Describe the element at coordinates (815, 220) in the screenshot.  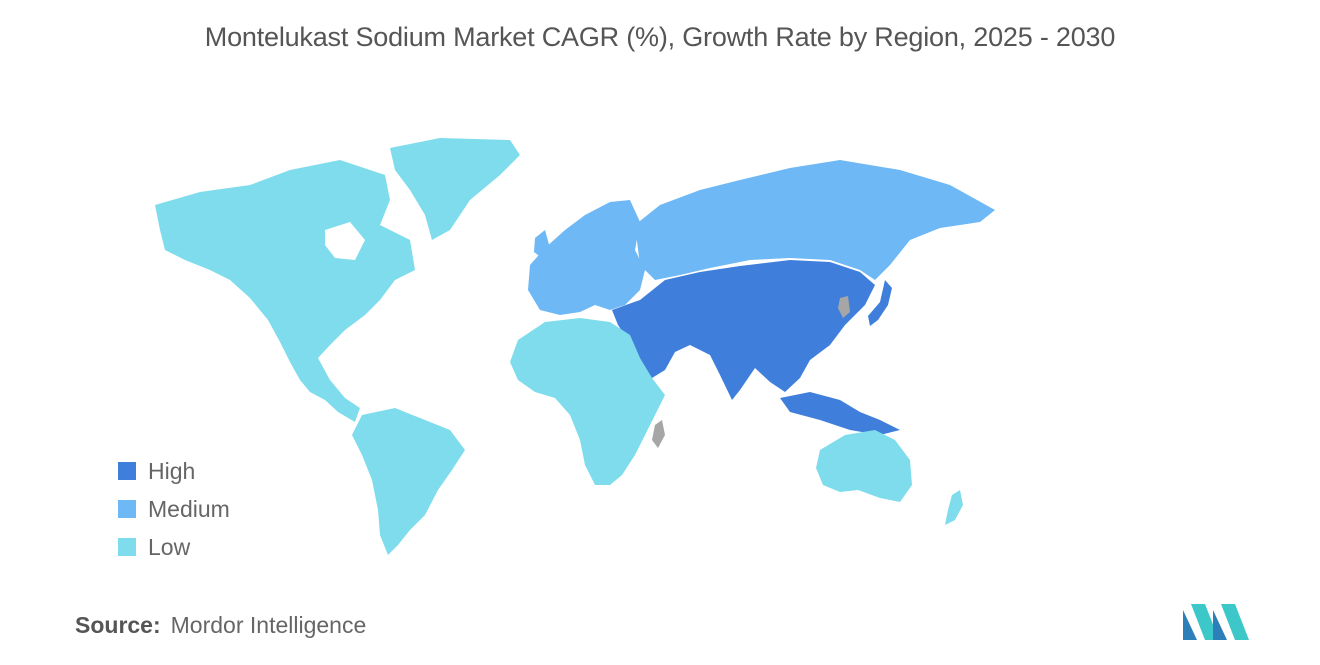
I see `region-russia` at that location.